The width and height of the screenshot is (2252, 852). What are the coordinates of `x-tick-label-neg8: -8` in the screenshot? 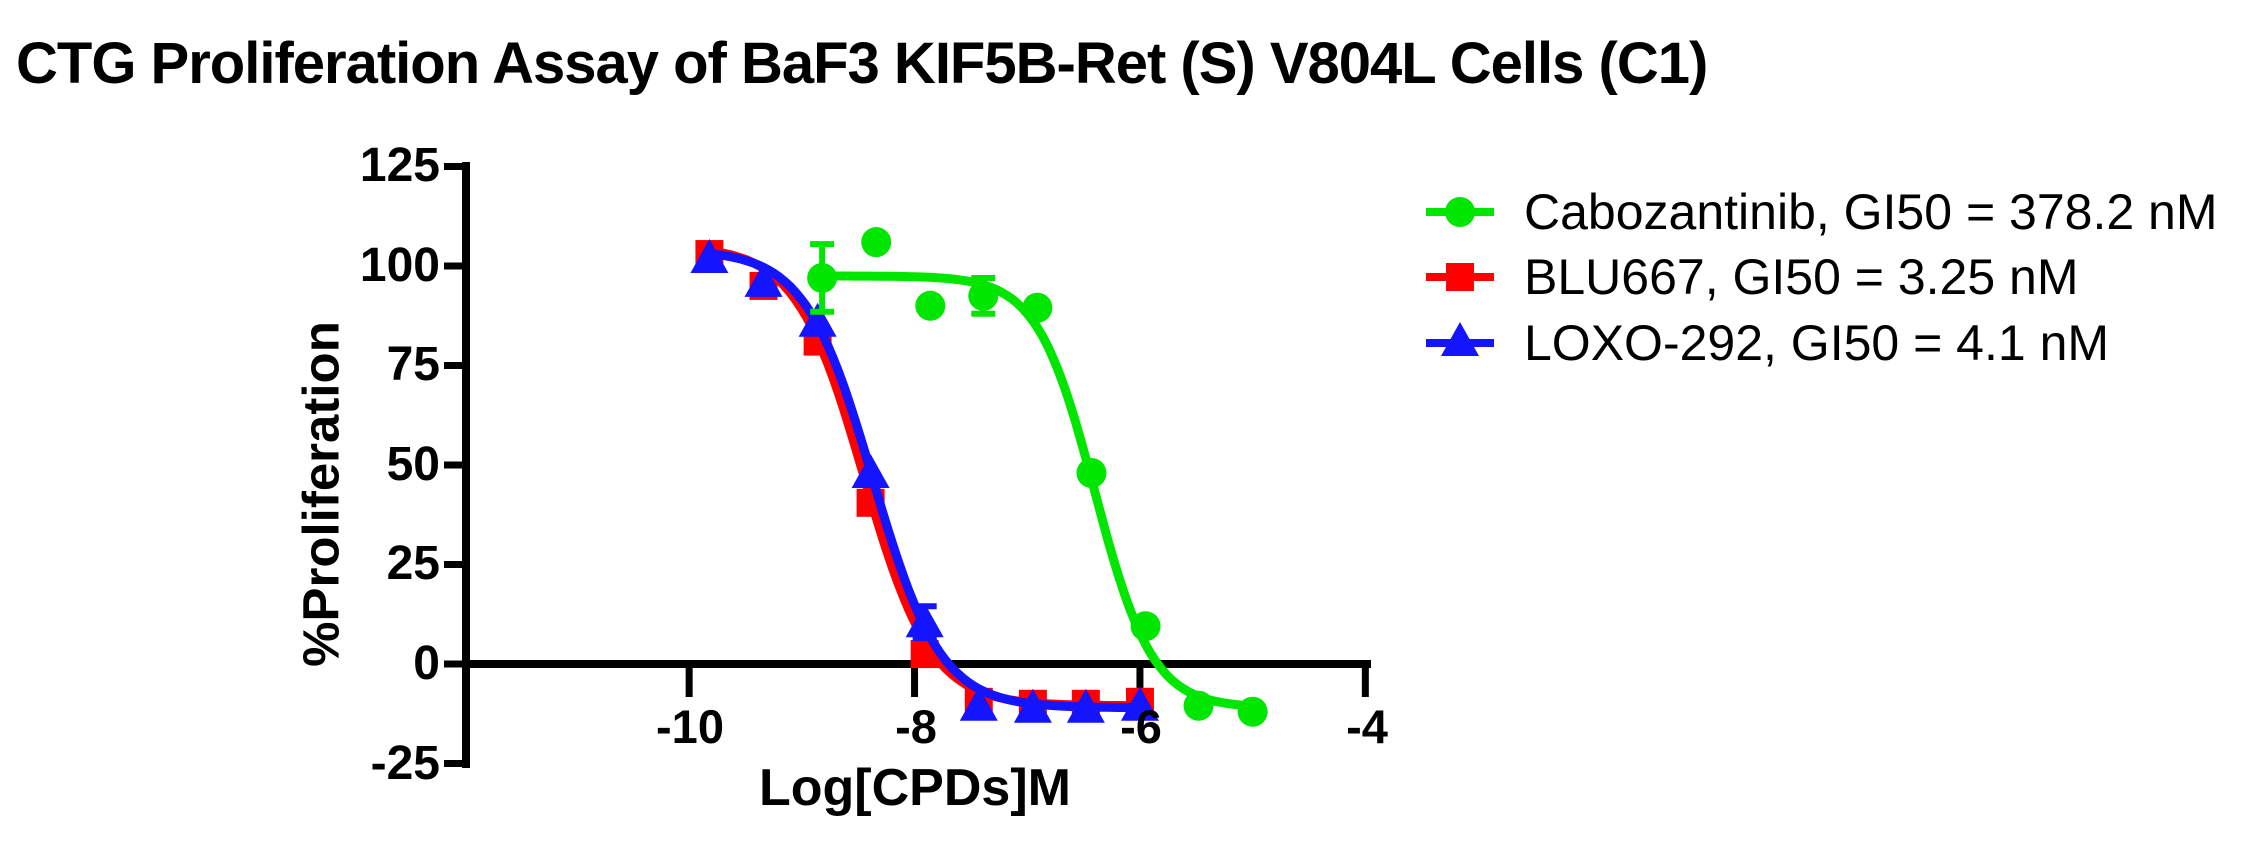 It's located at (916, 726).